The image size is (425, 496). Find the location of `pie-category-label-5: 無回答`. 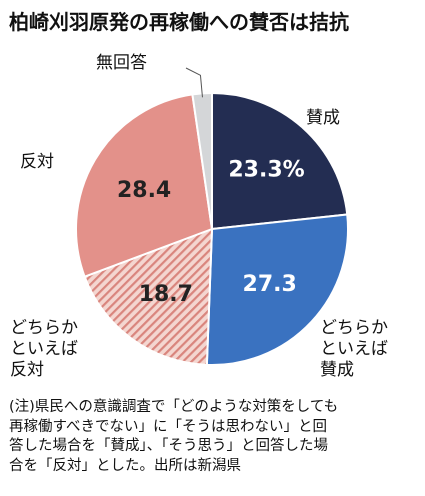

pie-category-label-5: 無回答 is located at coordinates (121, 63).